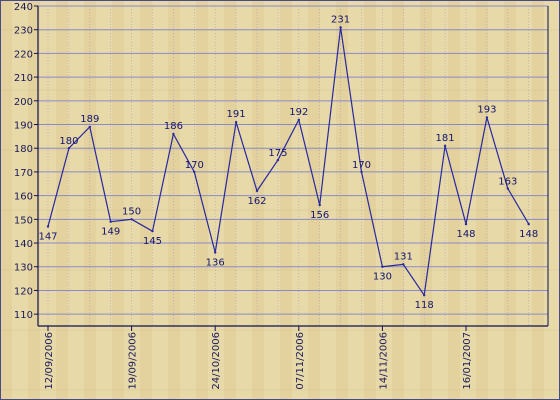 The height and width of the screenshot is (400, 560). What do you see at coordinates (194, 165) in the screenshot?
I see `data-label: 170` at bounding box center [194, 165].